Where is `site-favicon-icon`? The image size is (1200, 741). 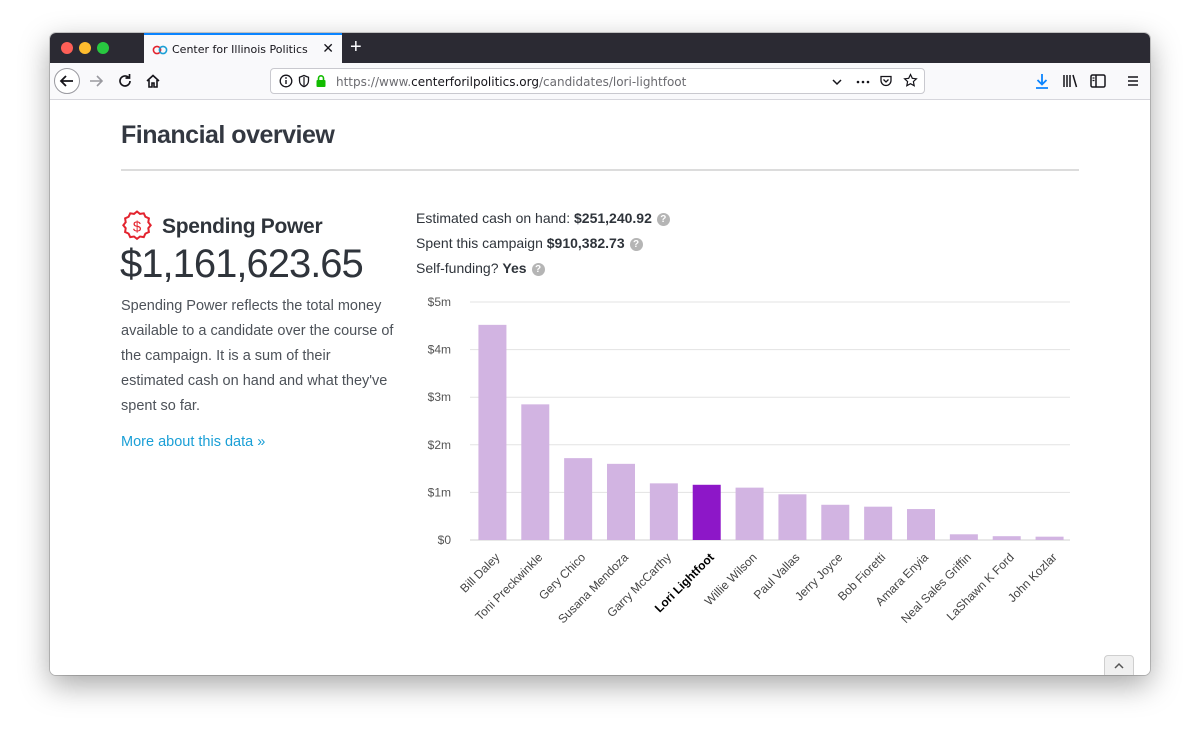 site-favicon-icon is located at coordinates (160, 52).